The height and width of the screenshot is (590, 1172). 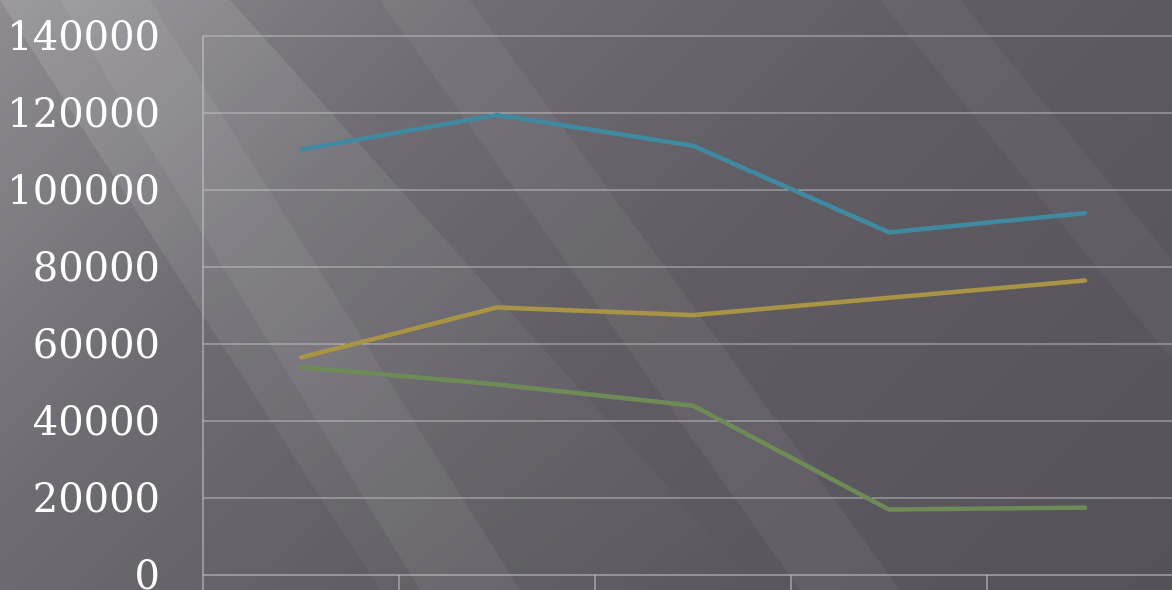 What do you see at coordinates (147, 571) in the screenshot?
I see `y-tick-label: 0` at bounding box center [147, 571].